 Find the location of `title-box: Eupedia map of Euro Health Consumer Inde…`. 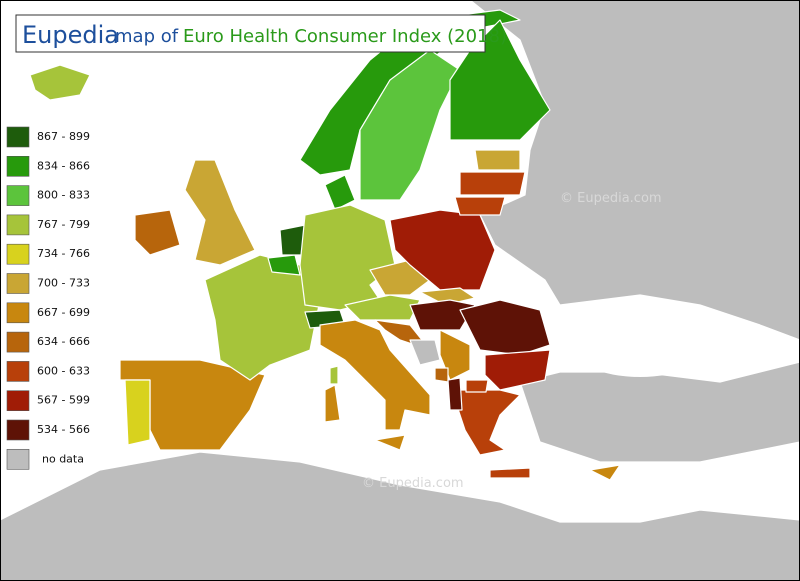

title-box: Eupedia map of Euro Health Consumer Inde… is located at coordinates (261, 33).